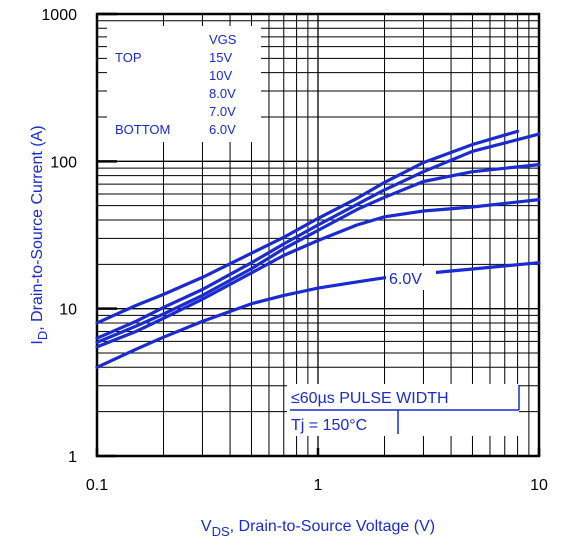 Image resolution: width=562 pixels, height=543 pixels. What do you see at coordinates (176, 84) in the screenshot?
I see `legend: VGS TOP 15V 10V 8.0V 7.0V BOTTOM 6.0V` at bounding box center [176, 84].